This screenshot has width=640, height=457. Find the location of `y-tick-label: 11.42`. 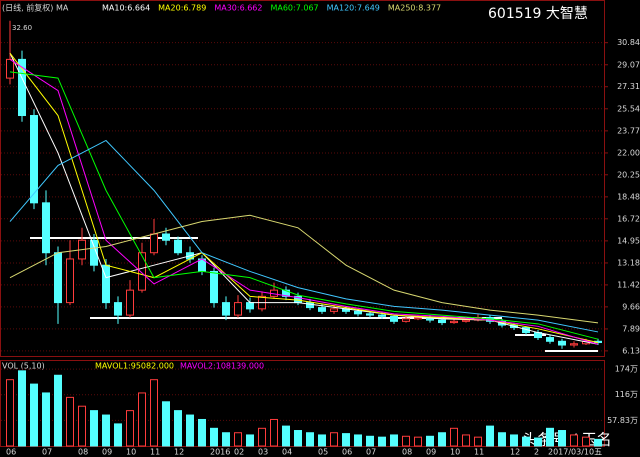

y-tick-label: 11.42 is located at coordinates (628, 284).